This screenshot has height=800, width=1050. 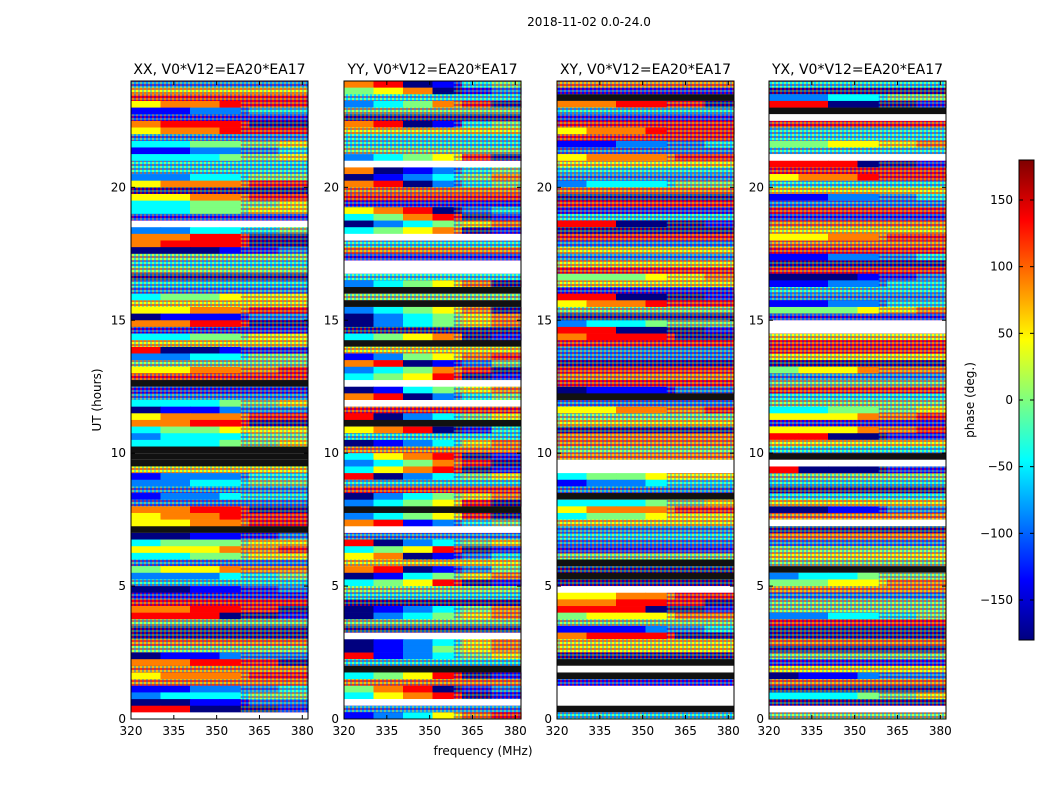 I want to click on x-tick-label: 350, so click(x=854, y=731).